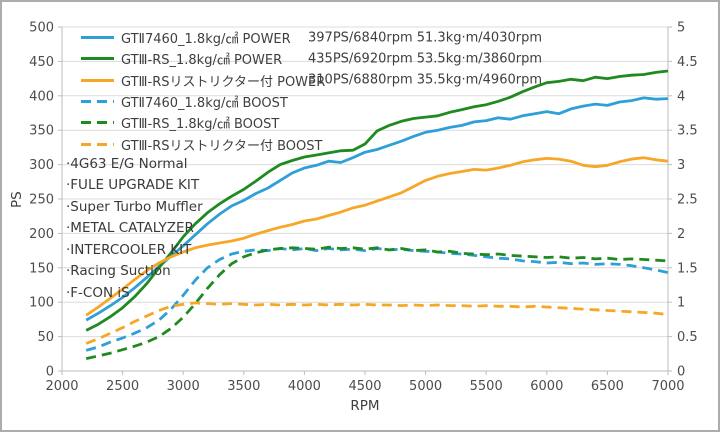 The width and height of the screenshot is (720, 432). I want to click on legend-label: GTⅢ-RSリストリクター付 POWER, so click(223, 82).